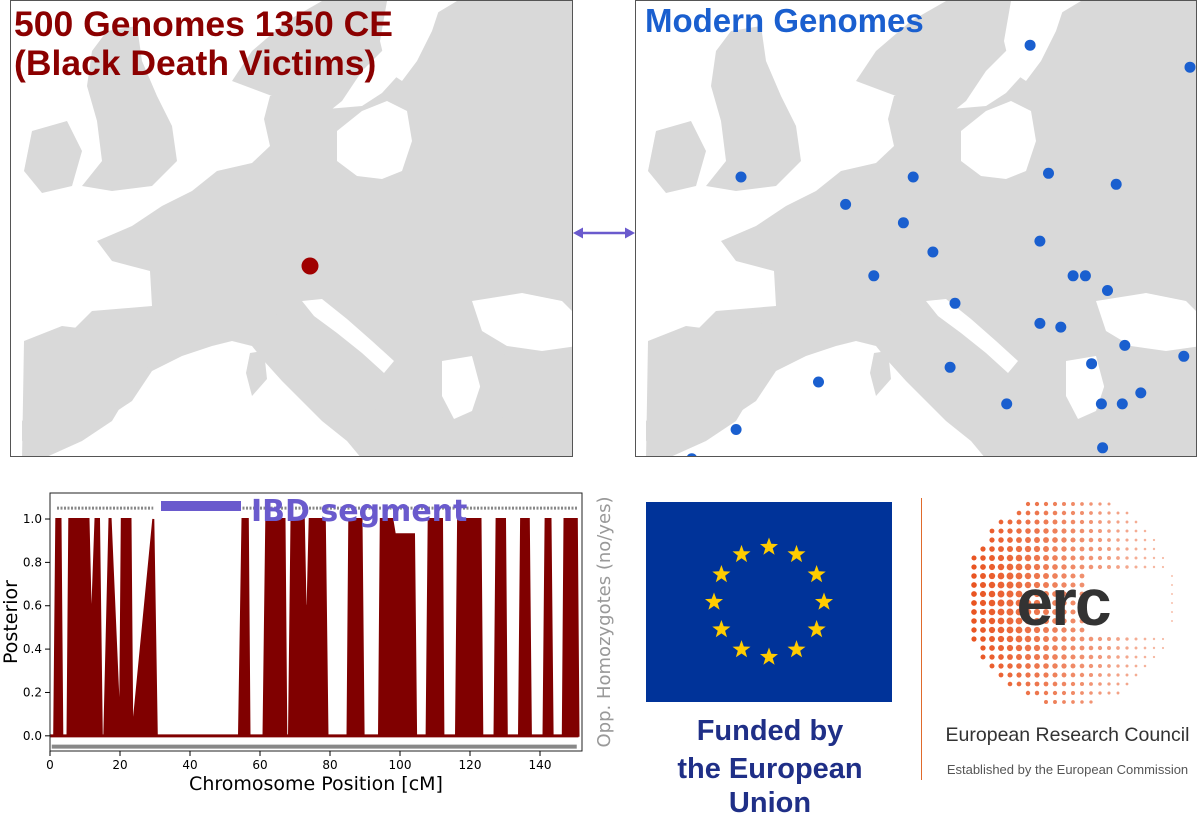 The height and width of the screenshot is (820, 1200). Describe the element at coordinates (604, 622) in the screenshot. I see `y-axis-right-label: Opp. Homozygotes (no/yes)` at that location.